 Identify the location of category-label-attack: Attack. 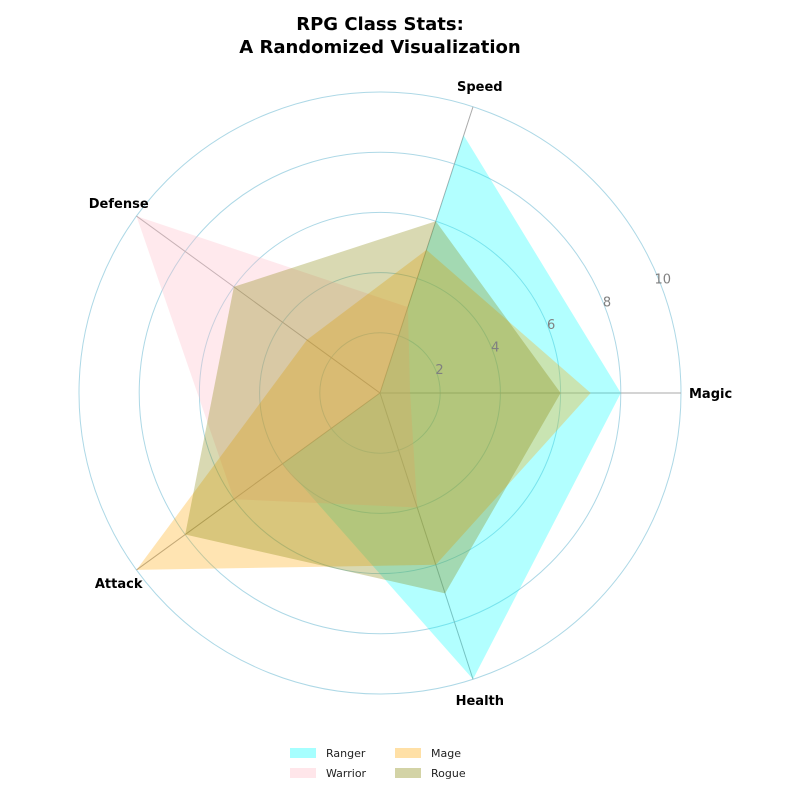
(119, 584).